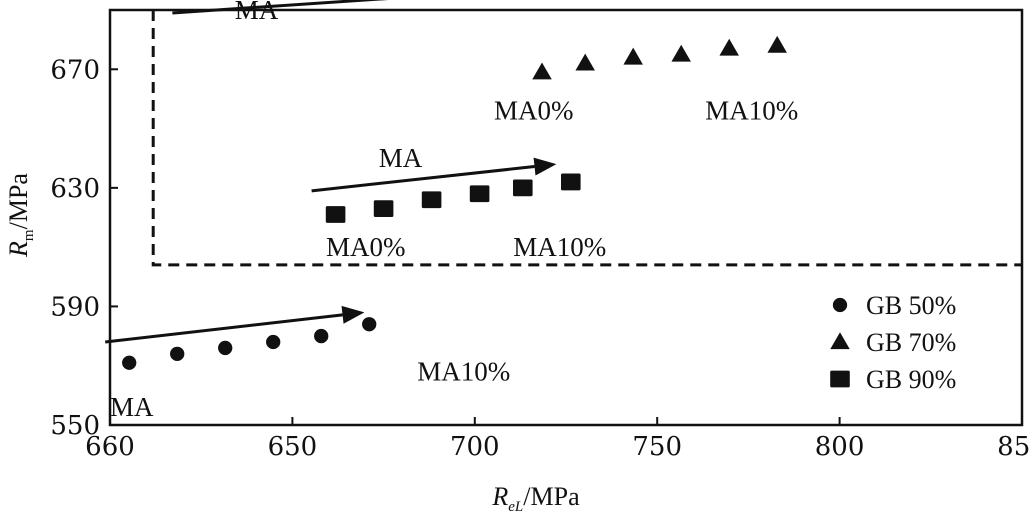 This screenshot has height=517, width=1030. What do you see at coordinates (20, 215) in the screenshot?
I see `y-axis-label: Rm/MPa` at bounding box center [20, 215].